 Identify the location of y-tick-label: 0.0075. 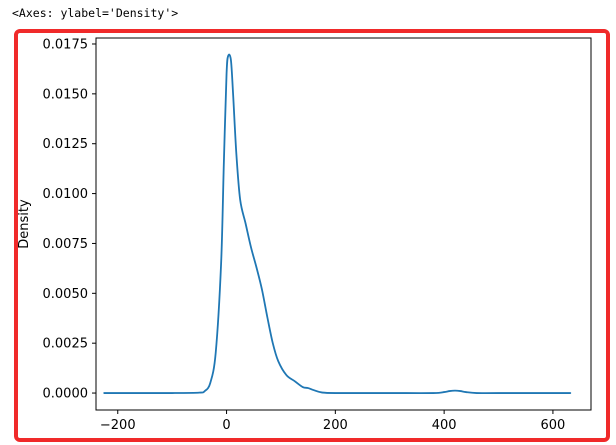
(66, 244).